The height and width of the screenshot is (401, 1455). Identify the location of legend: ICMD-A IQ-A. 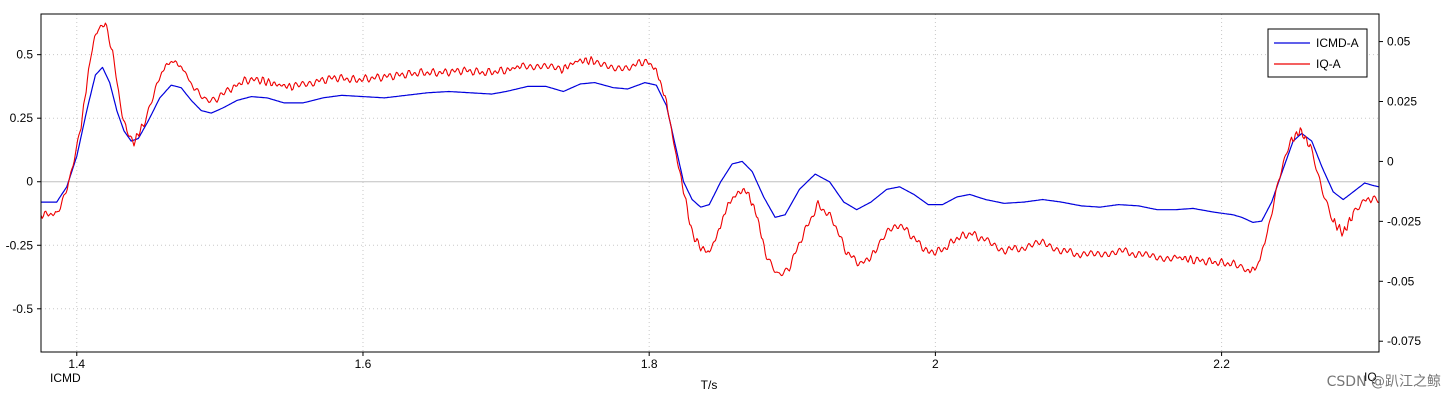
(1317, 53).